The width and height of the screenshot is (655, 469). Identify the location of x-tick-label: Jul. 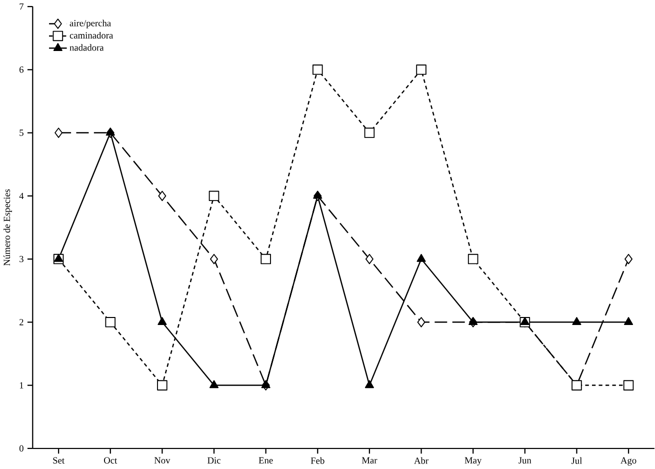
(576, 460).